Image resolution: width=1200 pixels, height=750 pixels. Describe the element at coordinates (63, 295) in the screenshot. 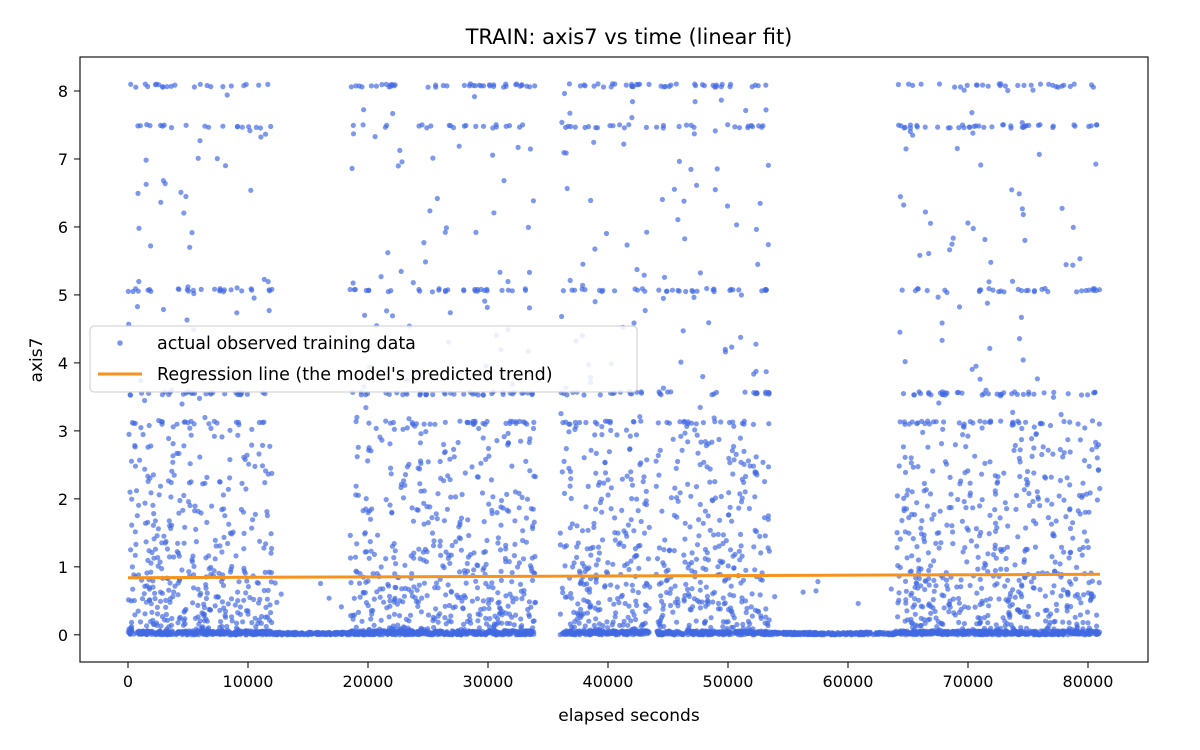

I see `y-tick-label: 5` at that location.